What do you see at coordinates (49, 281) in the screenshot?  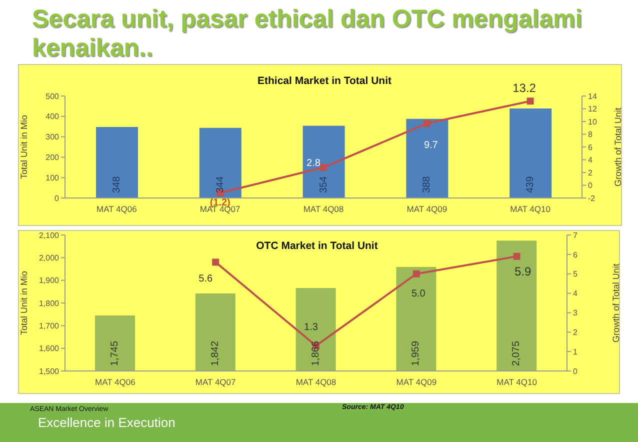 I see `y-tick-label: 1,900` at bounding box center [49, 281].